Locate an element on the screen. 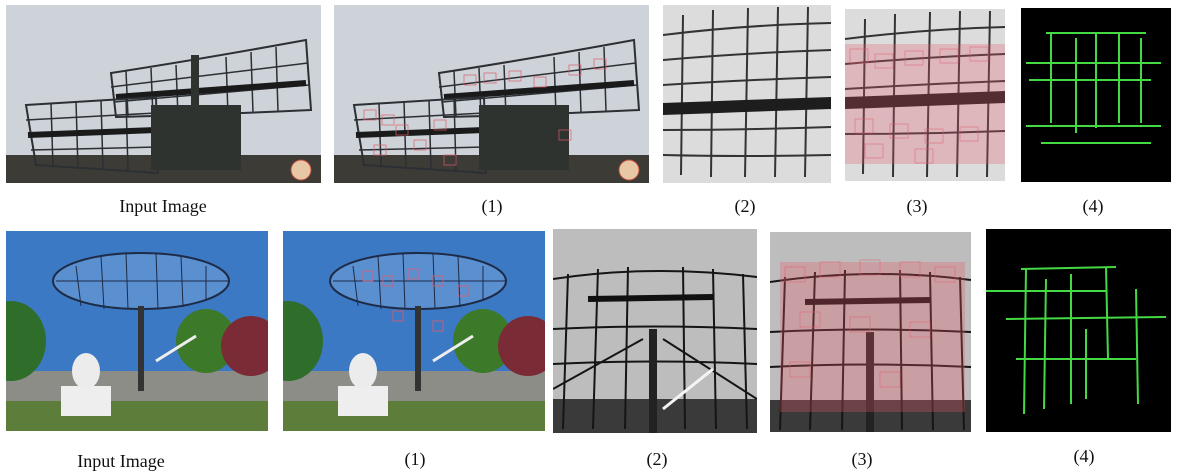 Image resolution: width=1177 pixels, height=474 pixels. row1-caption-4: (4) is located at coordinates (1093, 206).